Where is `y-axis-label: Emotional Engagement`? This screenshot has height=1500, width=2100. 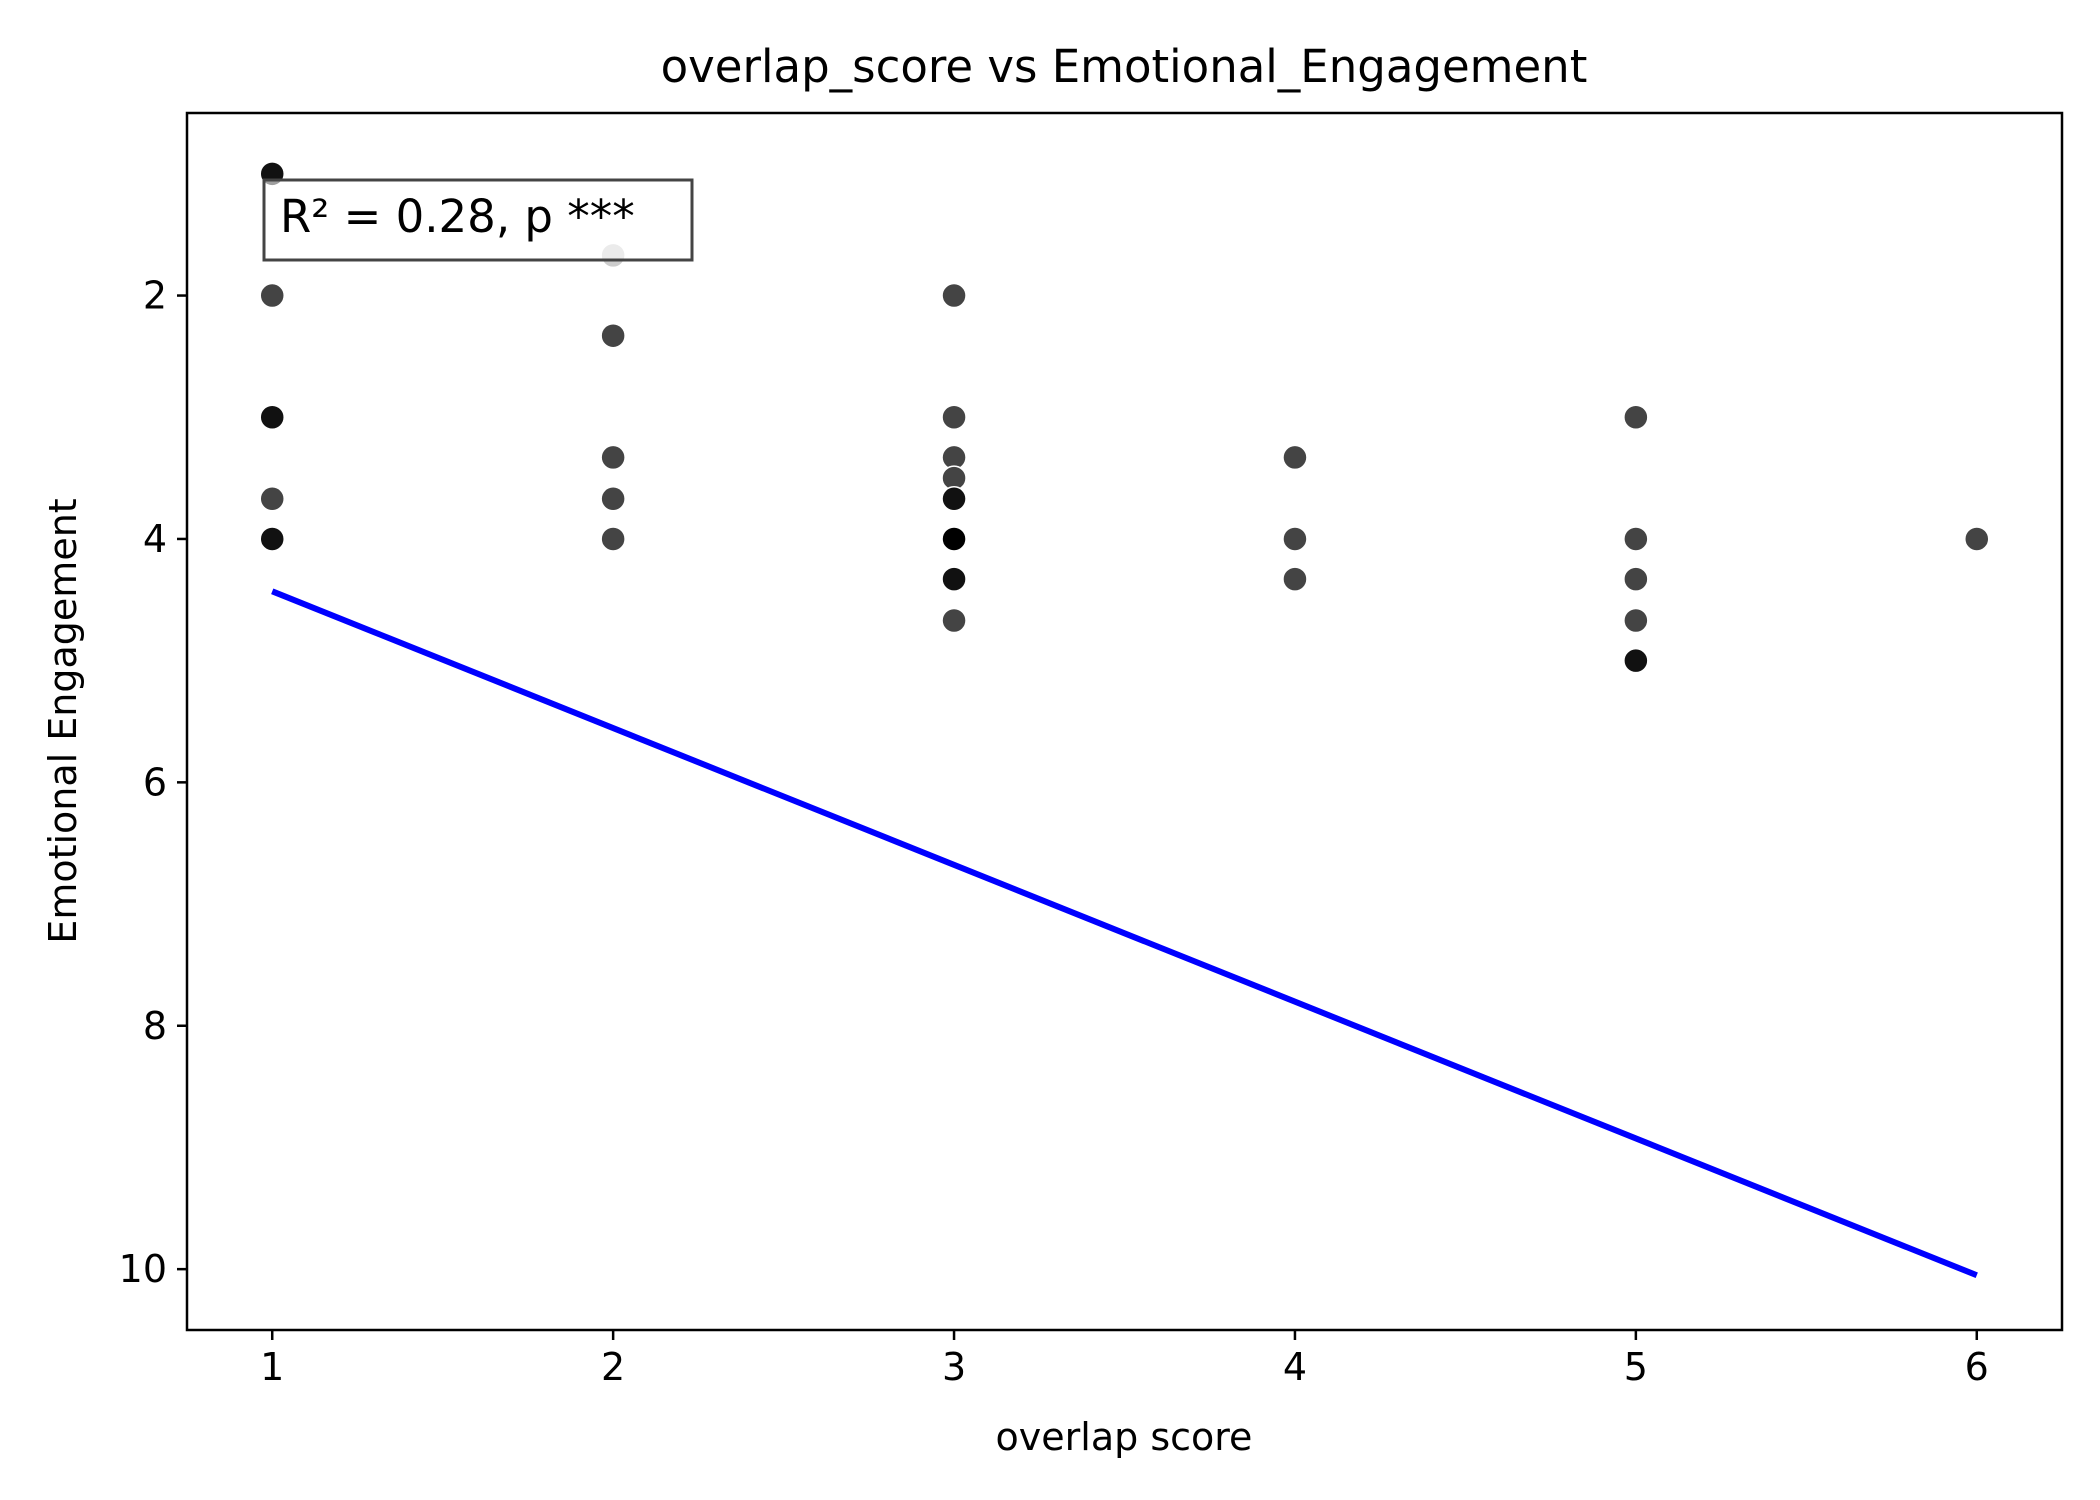 y-axis-label: Emotional Engagement is located at coordinates (63, 720).